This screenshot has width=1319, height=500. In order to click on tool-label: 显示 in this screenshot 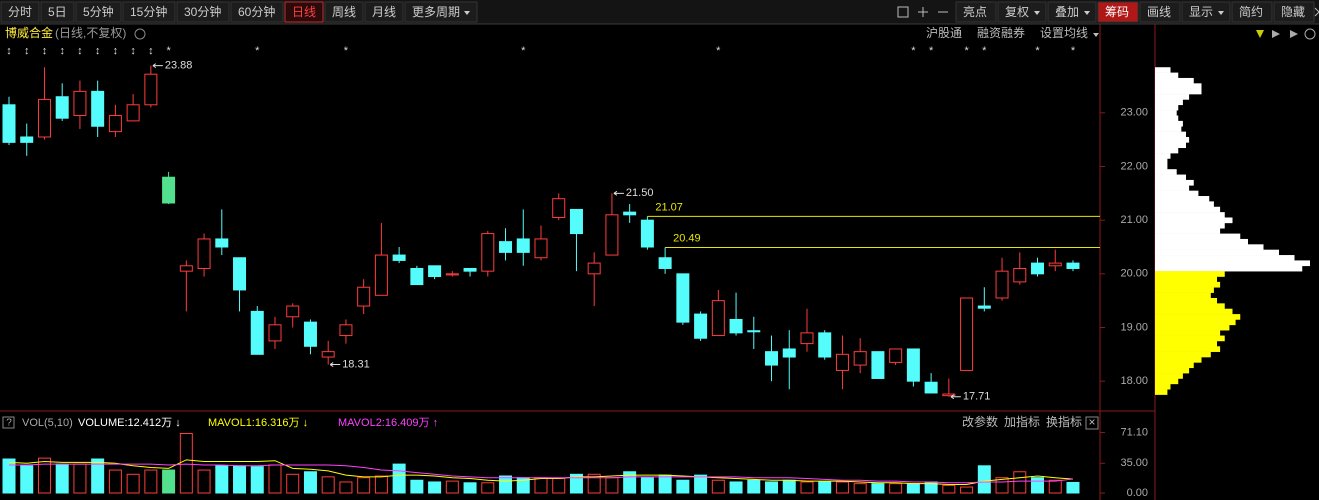, I will do `click(1201, 12)`.